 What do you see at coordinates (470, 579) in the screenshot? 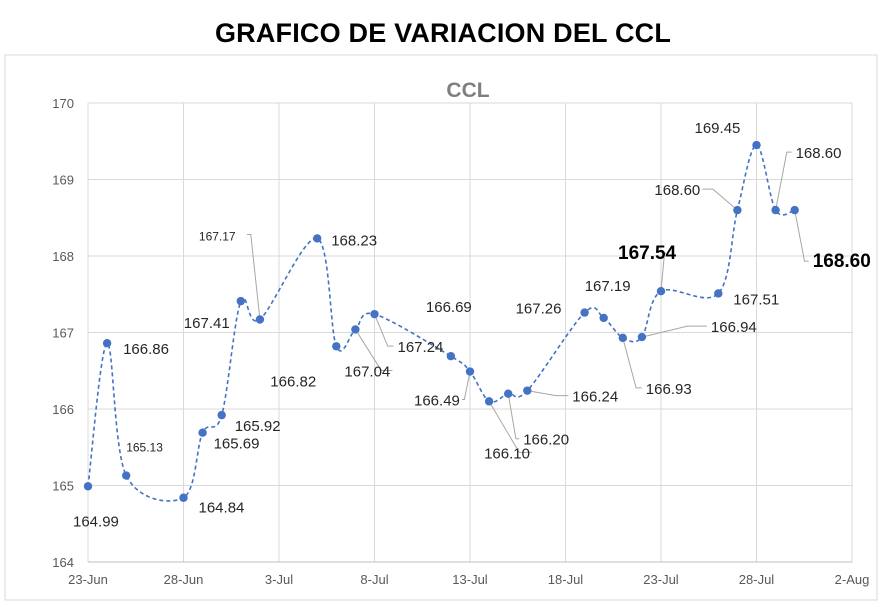
I see `x-tick-label: 13-Jul` at bounding box center [470, 579].